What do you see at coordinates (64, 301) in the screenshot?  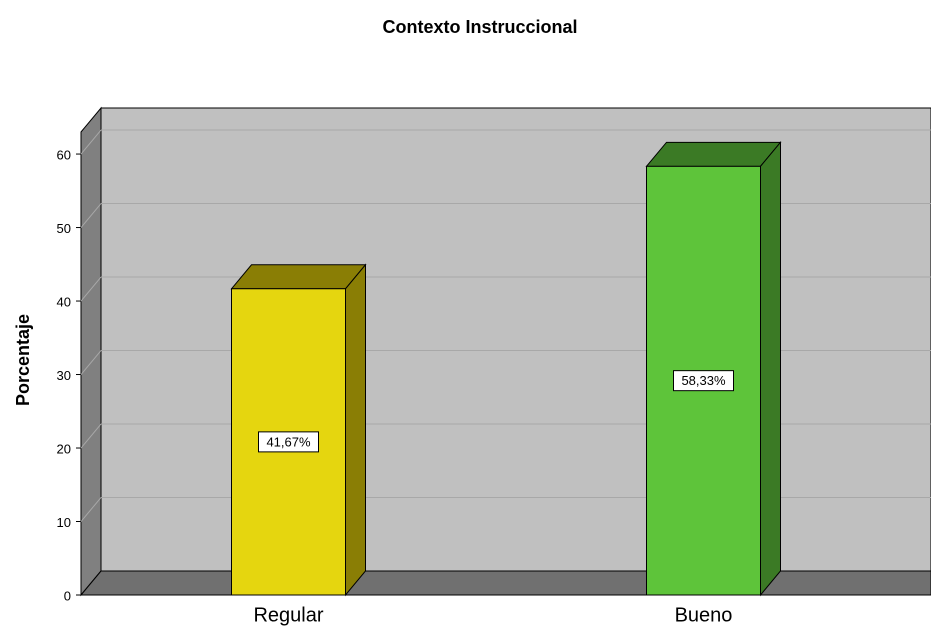 I see `y-tick-label: 40` at bounding box center [64, 301].